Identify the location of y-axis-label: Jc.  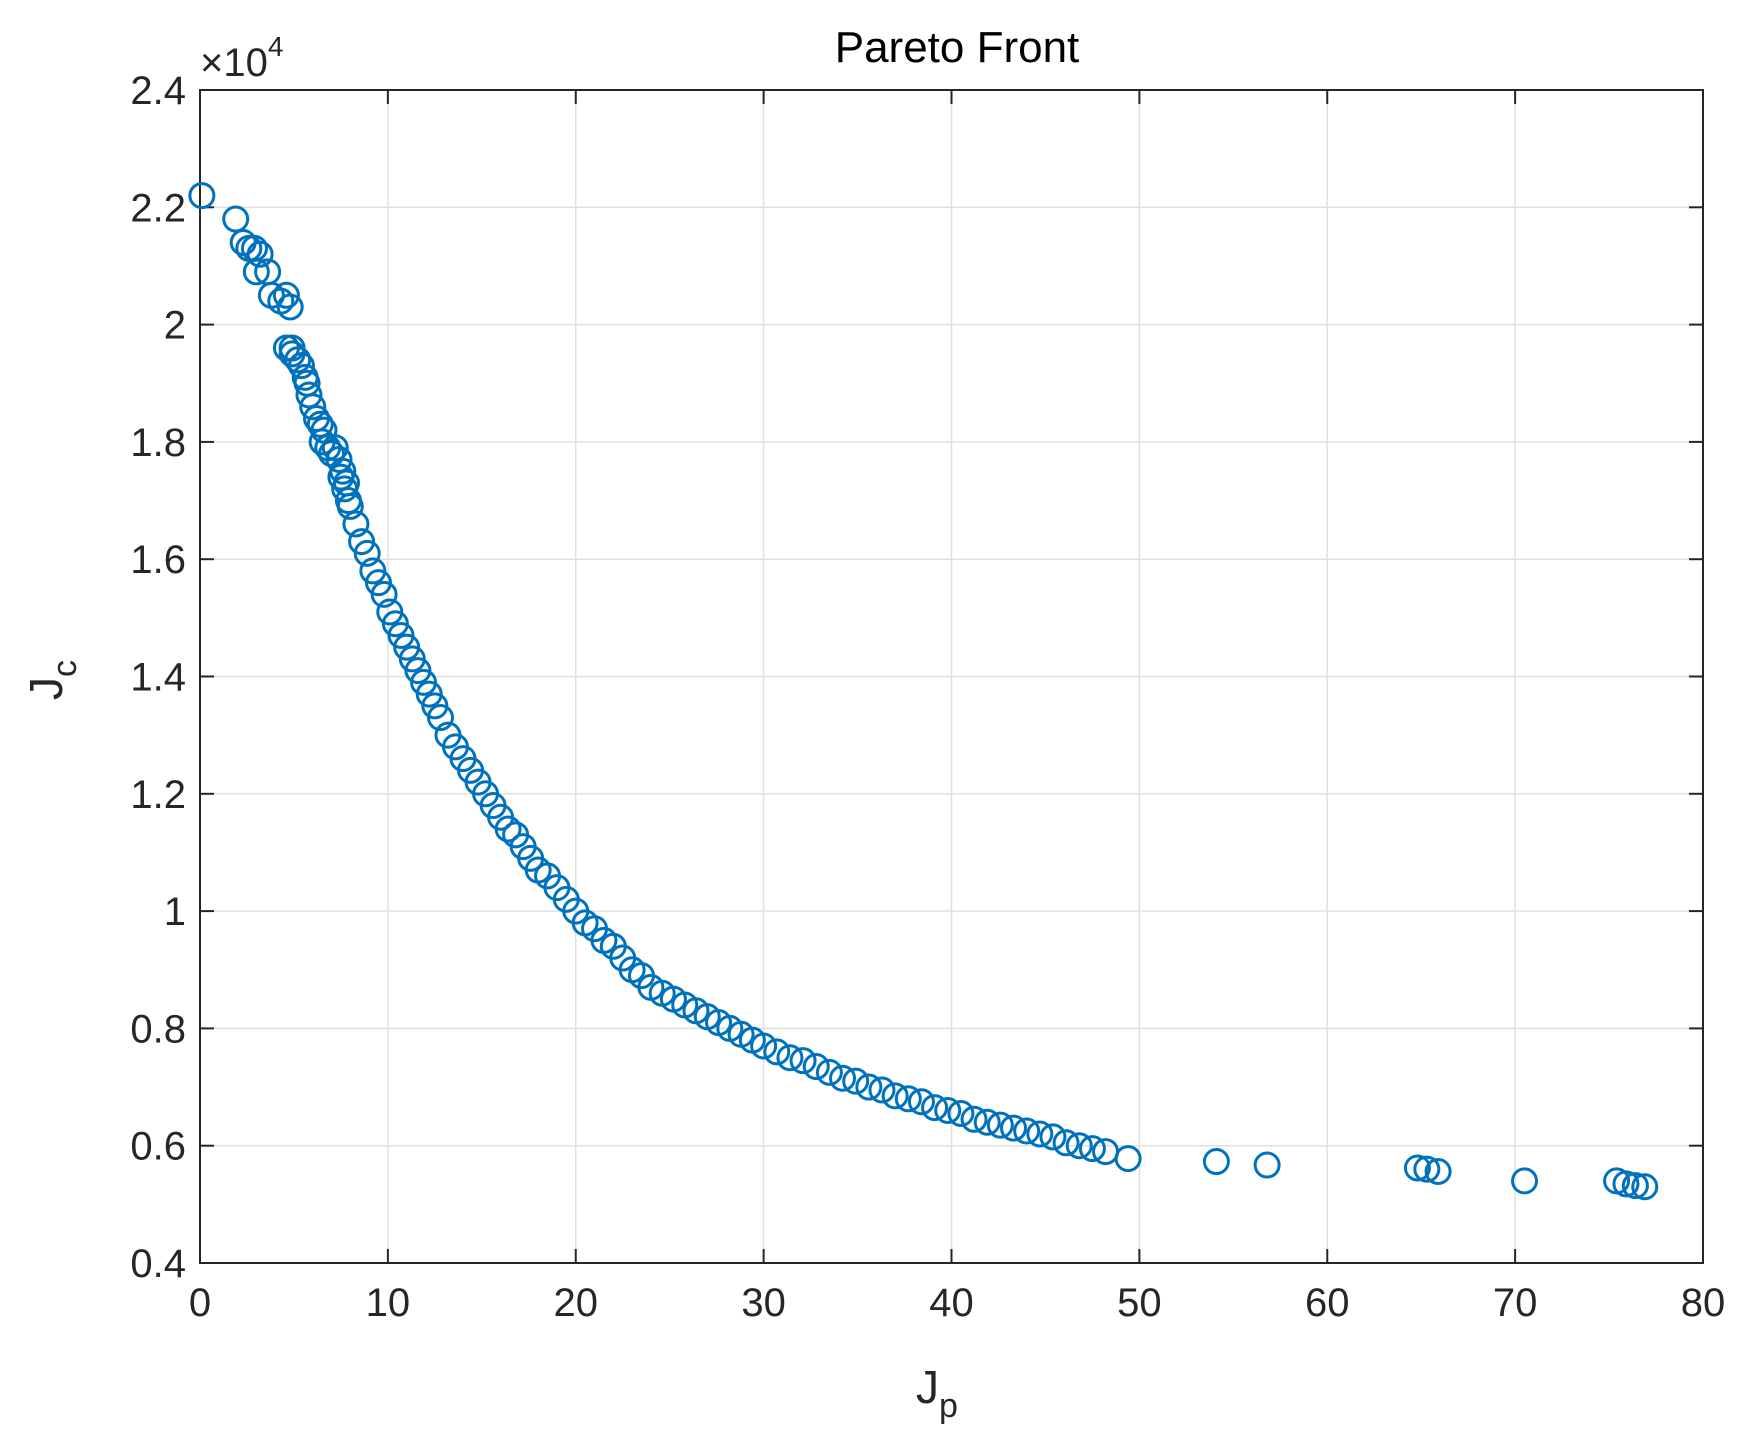
(52, 680).